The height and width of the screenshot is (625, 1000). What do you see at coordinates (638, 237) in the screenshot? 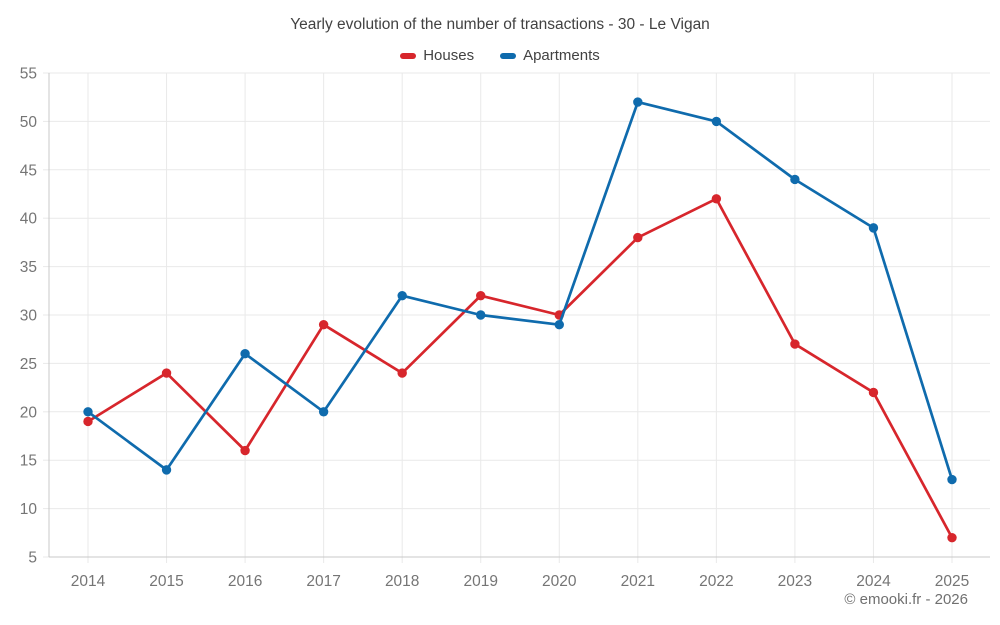
I see `data-point-houses-2021` at bounding box center [638, 237].